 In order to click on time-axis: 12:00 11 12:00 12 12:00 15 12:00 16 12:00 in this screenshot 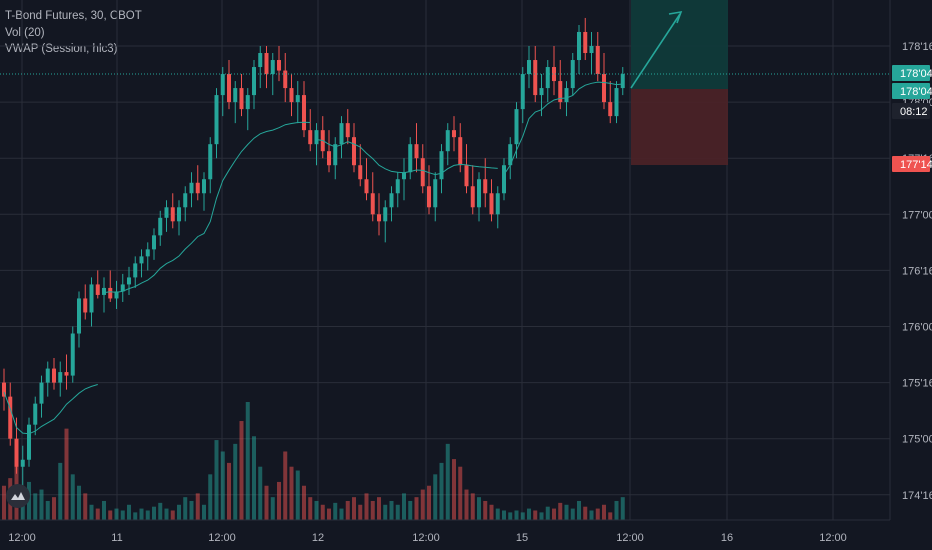, I will do `click(466, 534)`.